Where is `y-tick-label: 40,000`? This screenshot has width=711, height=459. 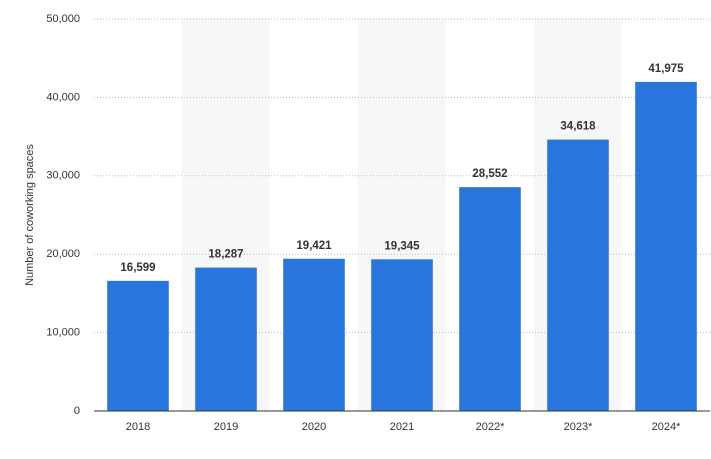
y-tick-label: 40,000 is located at coordinates (63, 97).